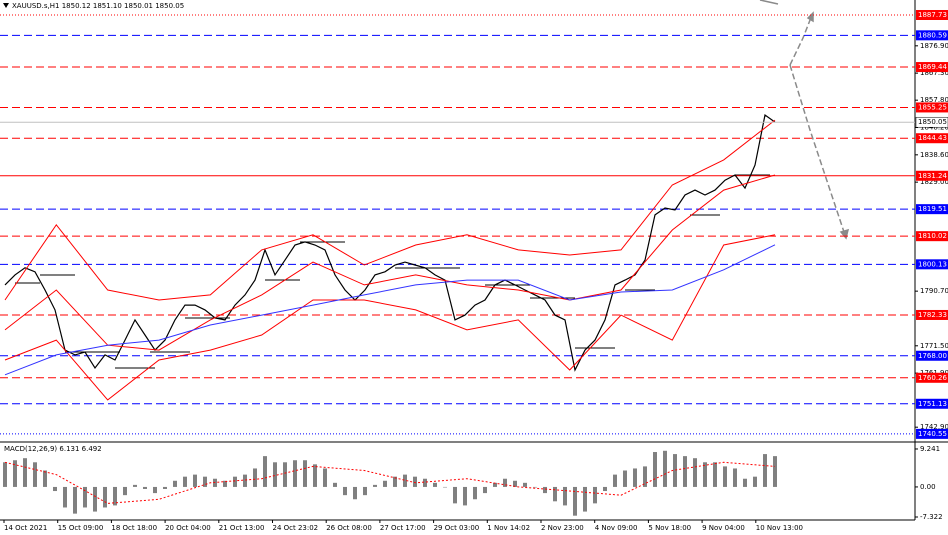 The height and width of the screenshot is (535, 948). What do you see at coordinates (6, 5) in the screenshot?
I see `symbol-icon` at bounding box center [6, 5].